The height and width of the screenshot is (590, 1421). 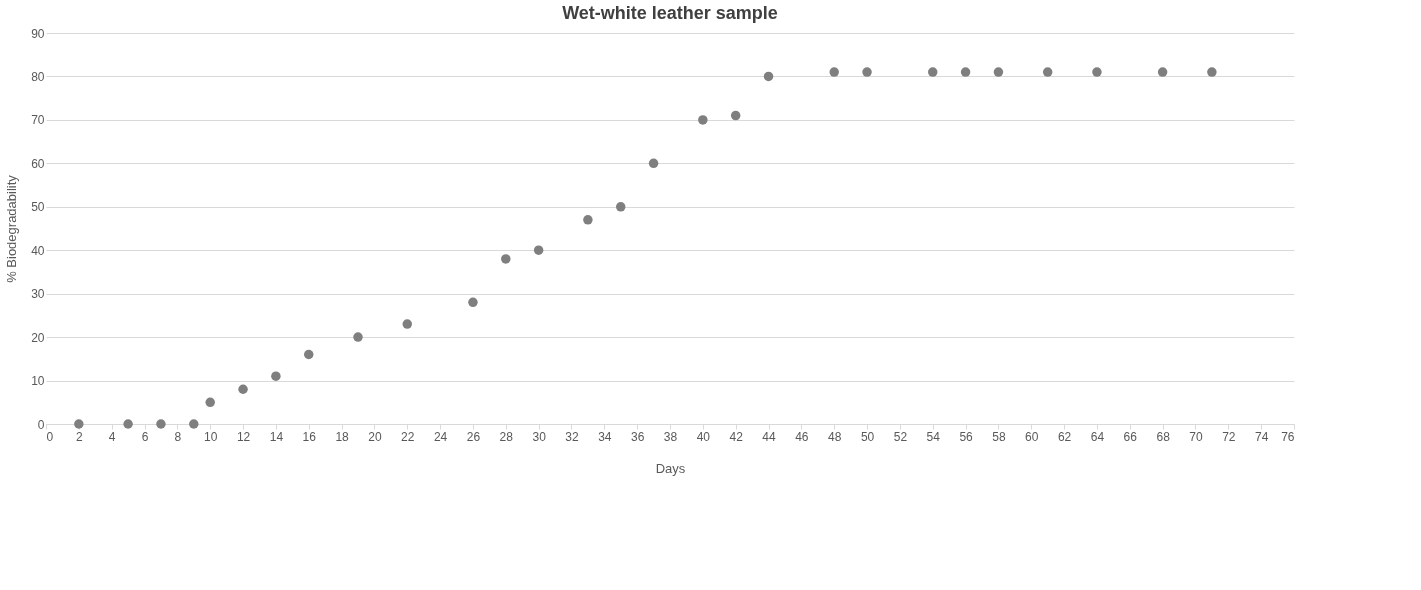 What do you see at coordinates (506, 436) in the screenshot?
I see `x-tick-label: 28` at bounding box center [506, 436].